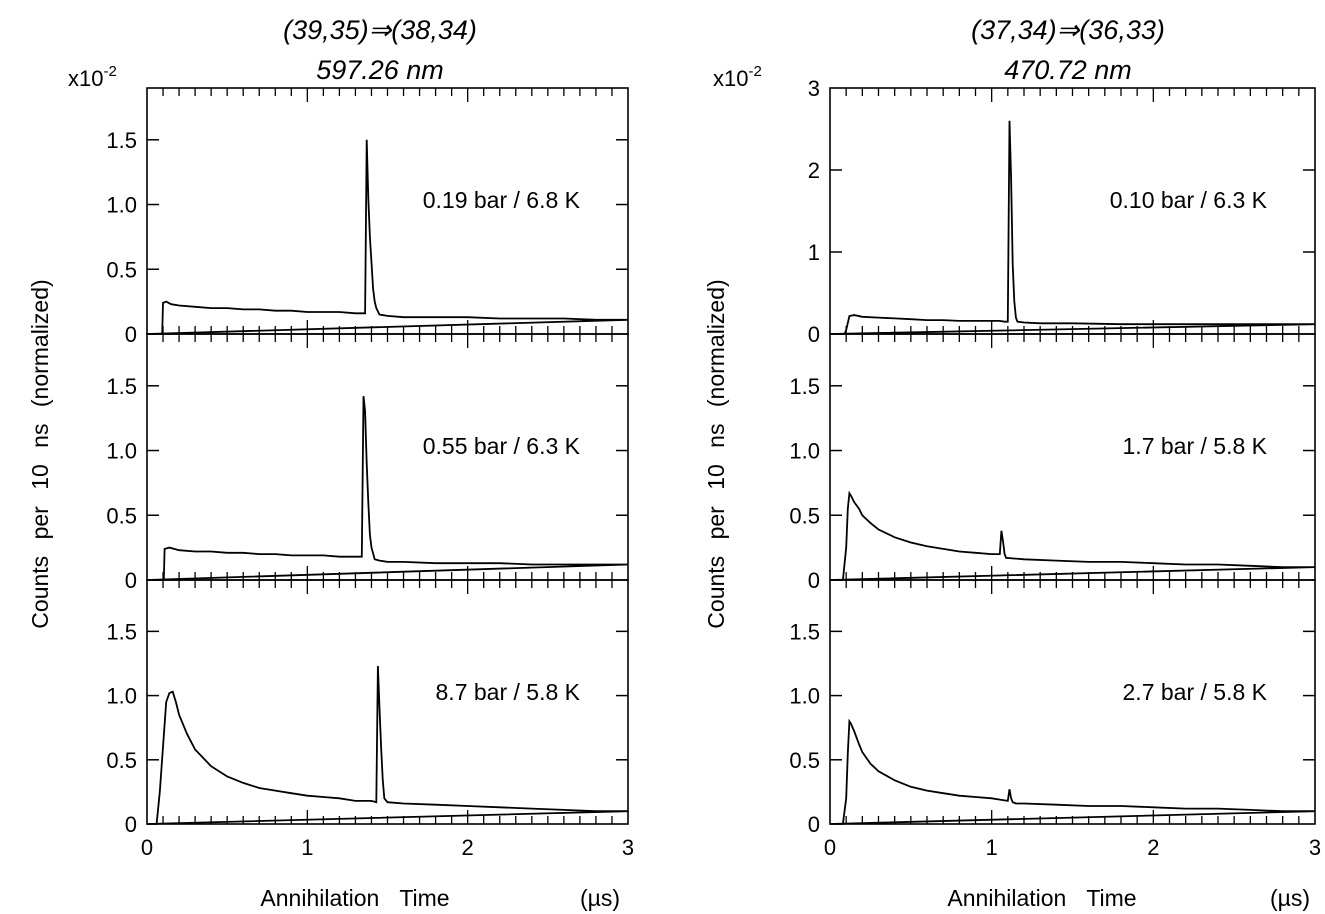 The height and width of the screenshot is (914, 1325). I want to click on panel-1: 0 1 2 3 0.10 bar / 6.3 K, so click(1062, 211).